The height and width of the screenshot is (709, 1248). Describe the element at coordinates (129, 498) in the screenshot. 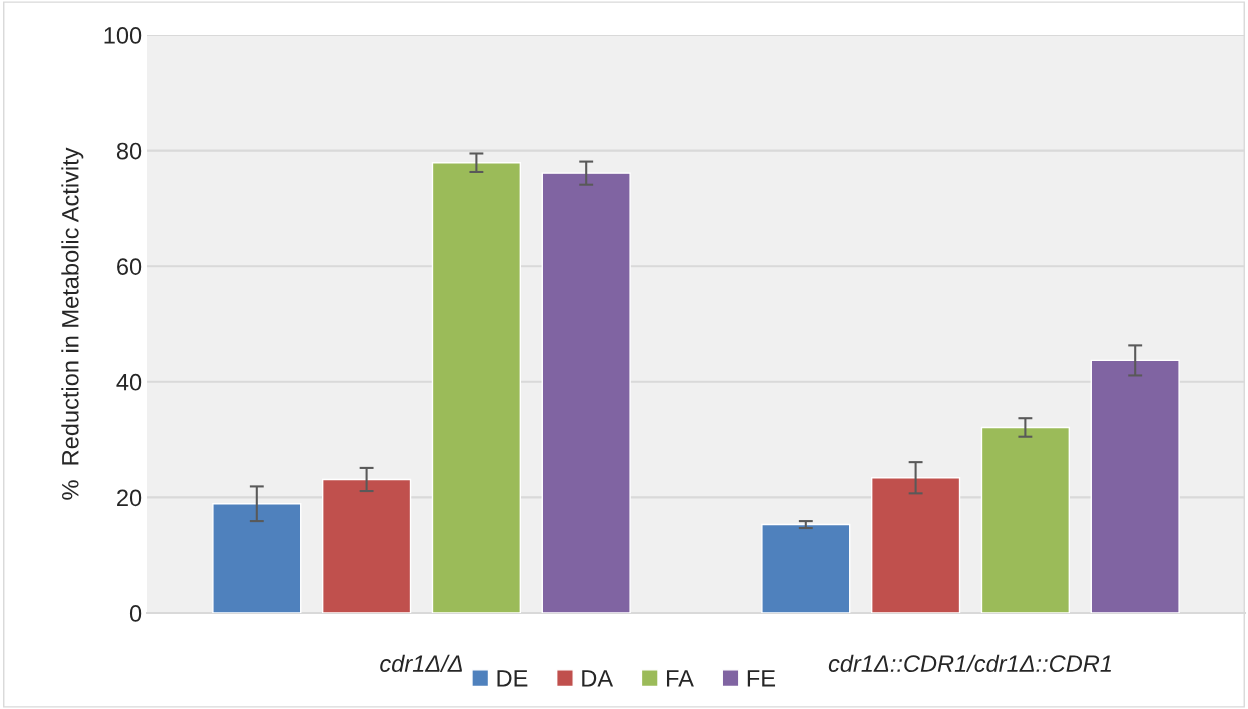

I see `y-tick-label: 20` at that location.